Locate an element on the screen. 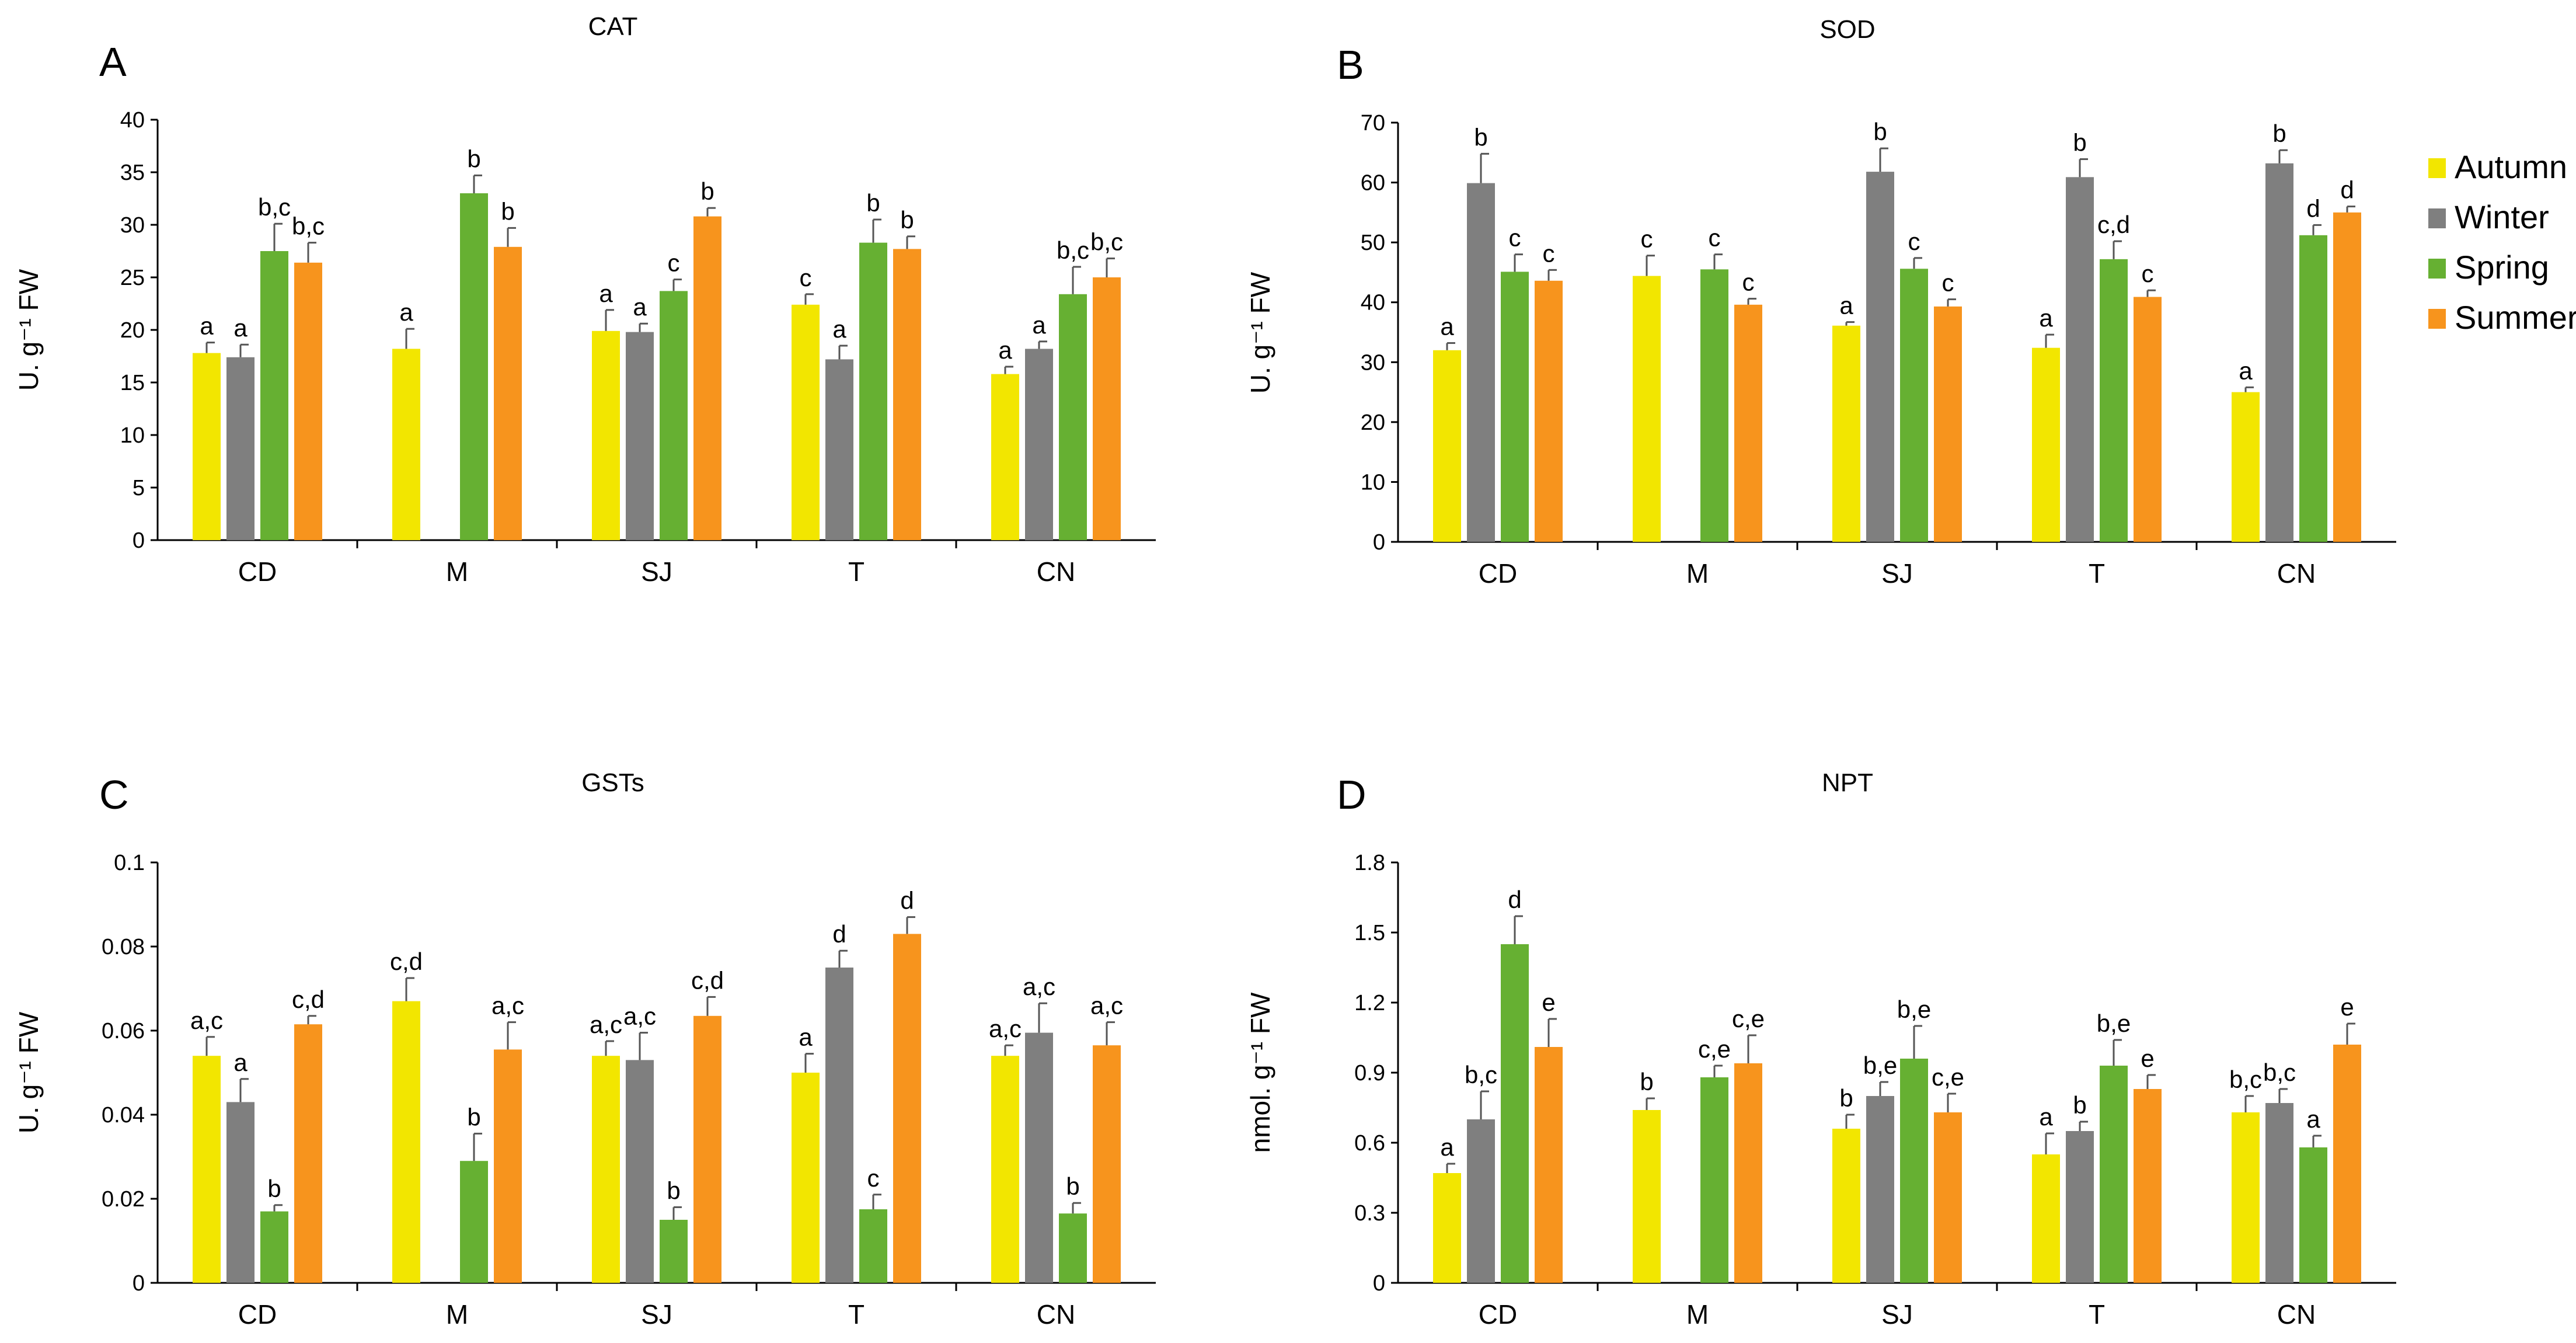 This screenshot has height=1343, width=2576. legend-swatch-winter is located at coordinates (2437, 218).